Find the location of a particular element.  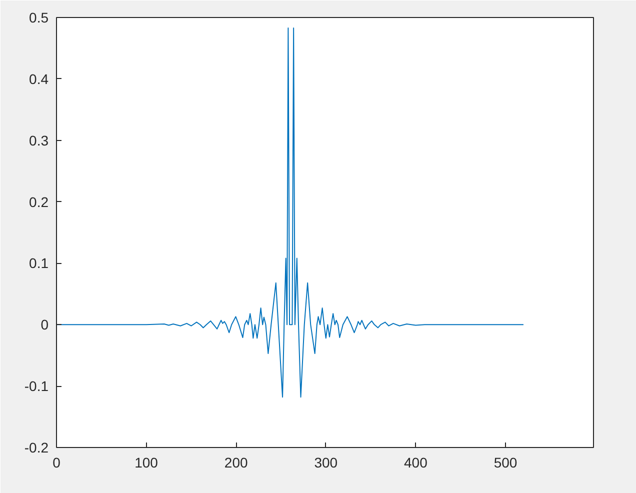

y-tick-label: -0.2 is located at coordinates (36, 448).